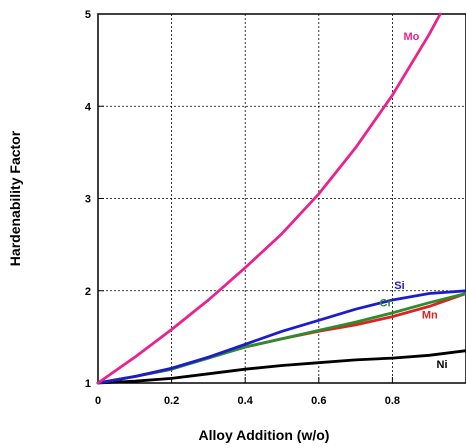 The image size is (466, 448). I want to click on y-tick-label: 2, so click(88, 292).